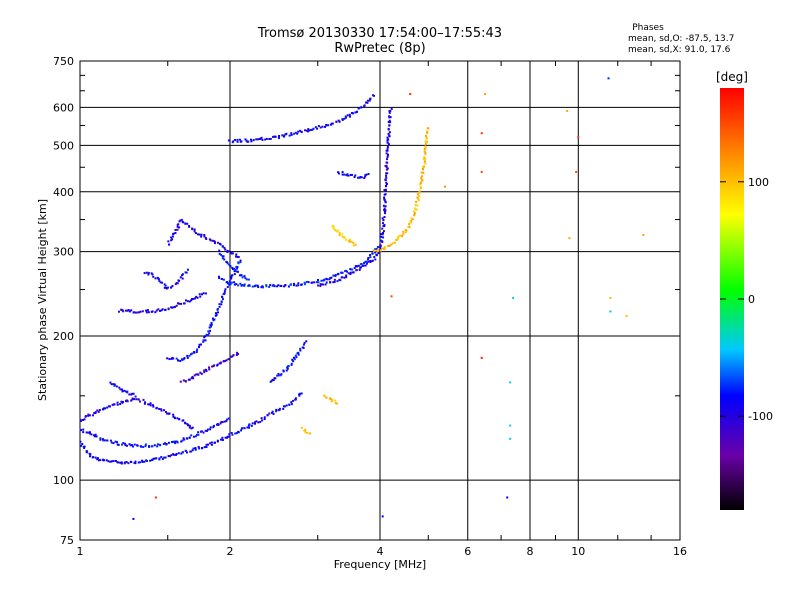 The image size is (800, 600). What do you see at coordinates (67, 540) in the screenshot?
I see `y-tick-label: 75` at bounding box center [67, 540].